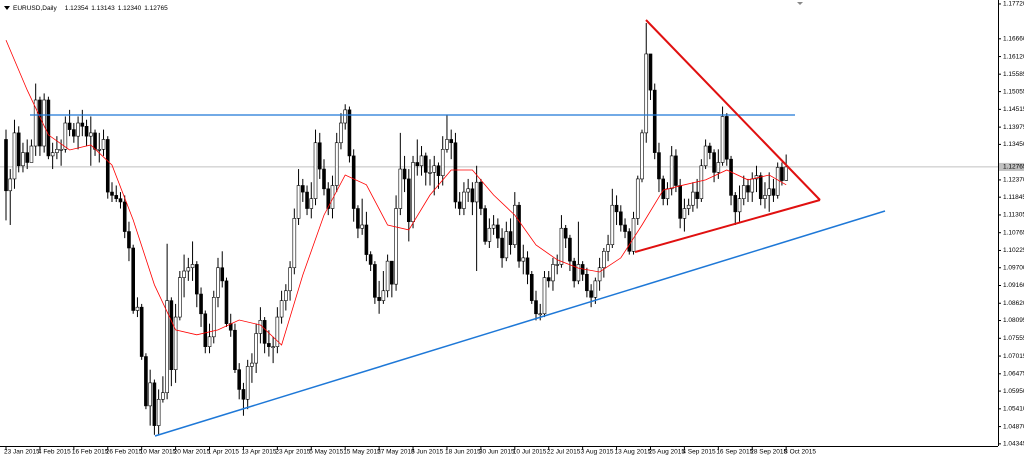 The image size is (1024, 463). Describe the element at coordinates (1013, 267) in the screenshot. I see `y-tick-label: 1.09700` at that location.